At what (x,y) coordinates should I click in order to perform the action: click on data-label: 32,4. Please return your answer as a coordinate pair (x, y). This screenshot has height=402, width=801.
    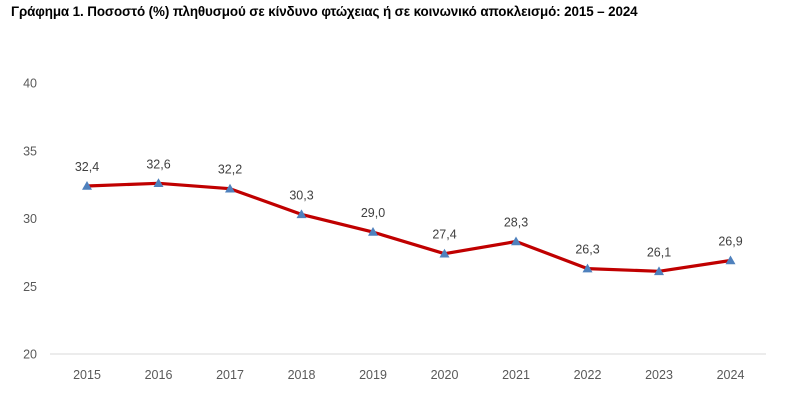
    Looking at the image, I should click on (87, 167).